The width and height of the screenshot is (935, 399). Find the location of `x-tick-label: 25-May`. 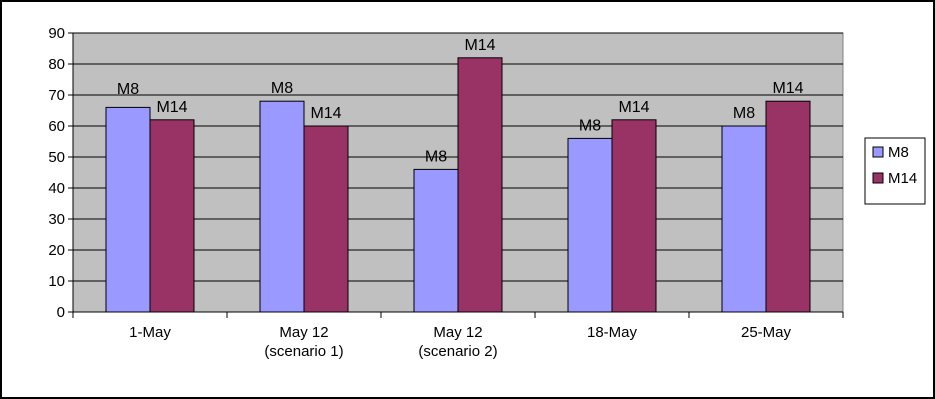

x-tick-label: 25-May is located at coordinates (766, 332).